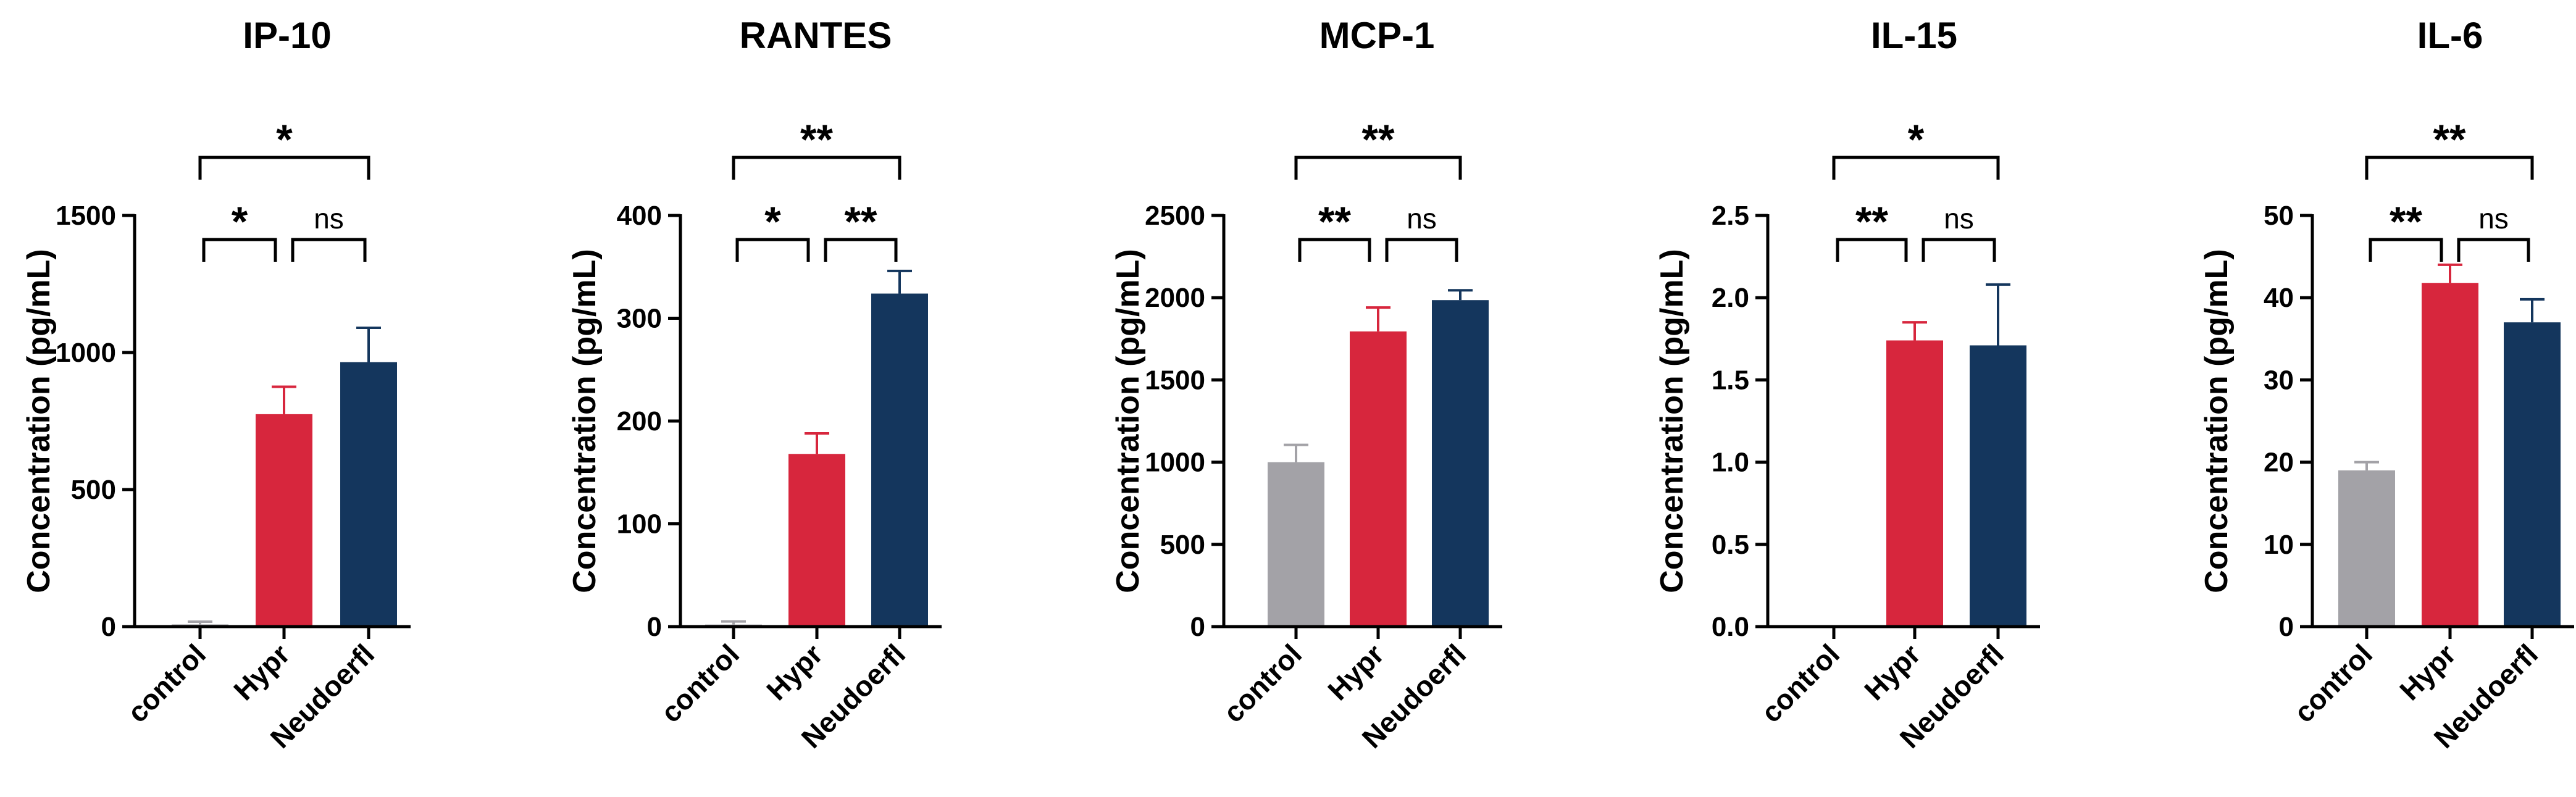  I want to click on y-tick-label: 400, so click(640, 216).